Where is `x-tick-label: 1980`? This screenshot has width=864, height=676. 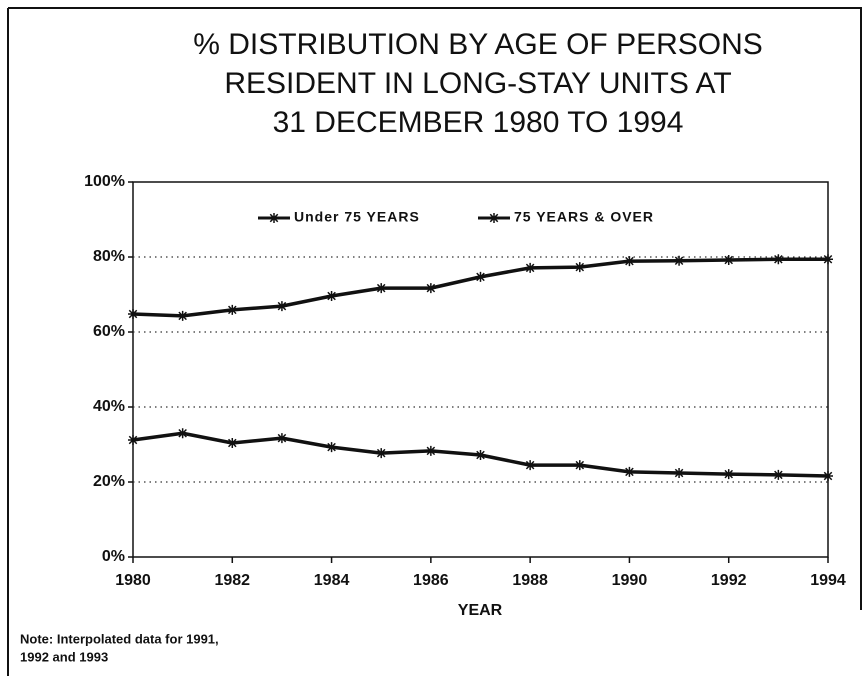 x-tick-label: 1980 is located at coordinates (133, 580).